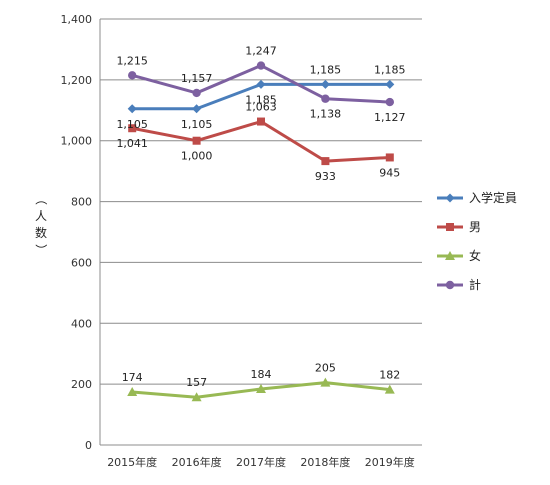 This screenshot has height=485, width=550. What do you see at coordinates (77, 80) in the screenshot?
I see `y-tick-label: 1,200` at bounding box center [77, 80].